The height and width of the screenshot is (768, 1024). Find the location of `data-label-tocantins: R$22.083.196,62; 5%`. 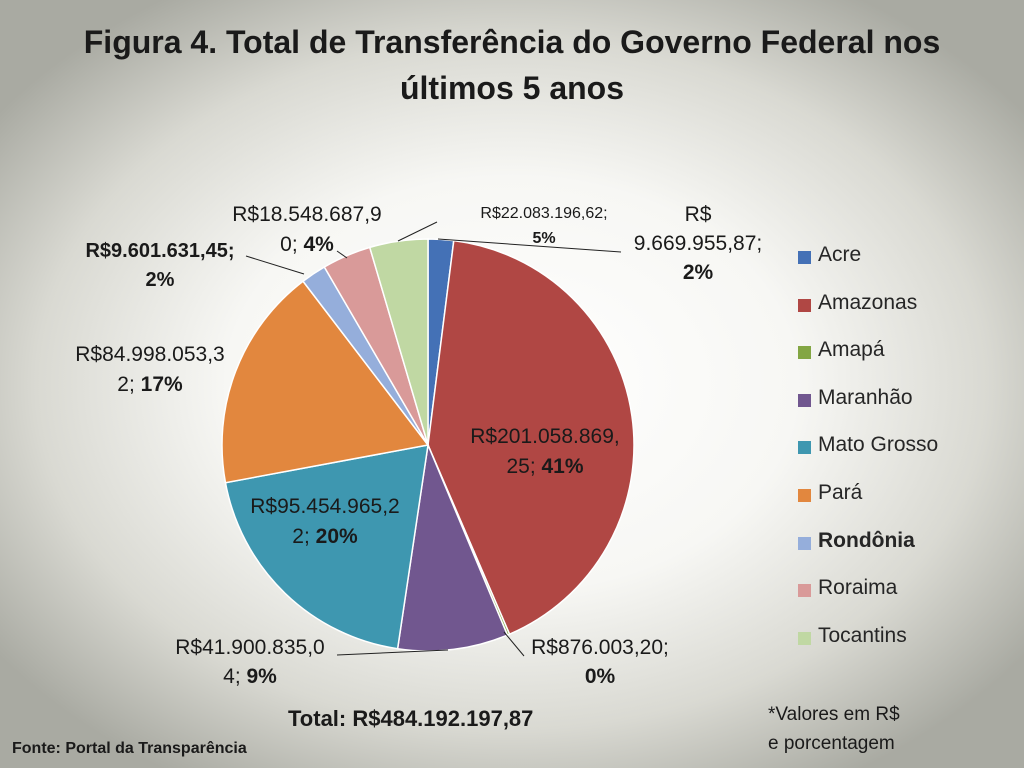

data-label-tocantins: R$22.083.196,62; 5% is located at coordinates (543, 226).